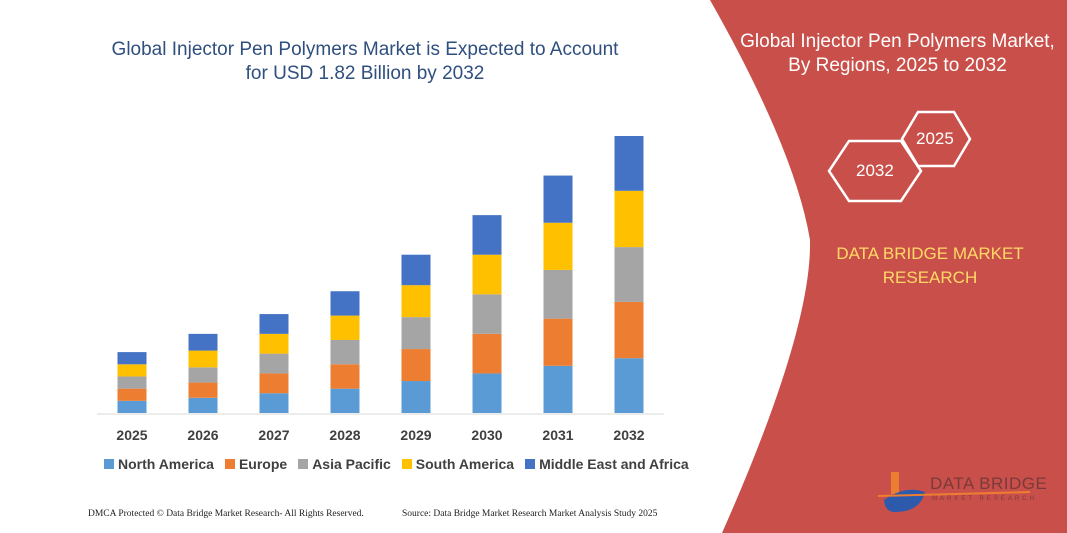 This screenshot has height=533, width=1067. What do you see at coordinates (930, 266) in the screenshot?
I see `brand-text: DATA BRIDGE MARKET RESEARCH` at bounding box center [930, 266].